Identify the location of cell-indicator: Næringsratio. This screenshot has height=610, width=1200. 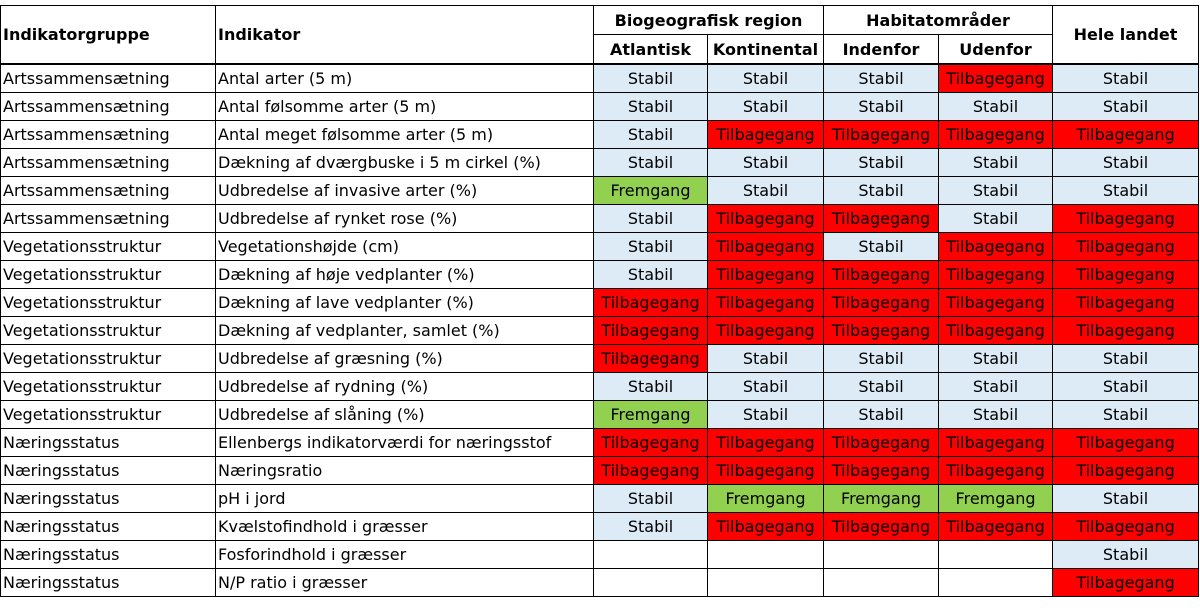
(404, 470).